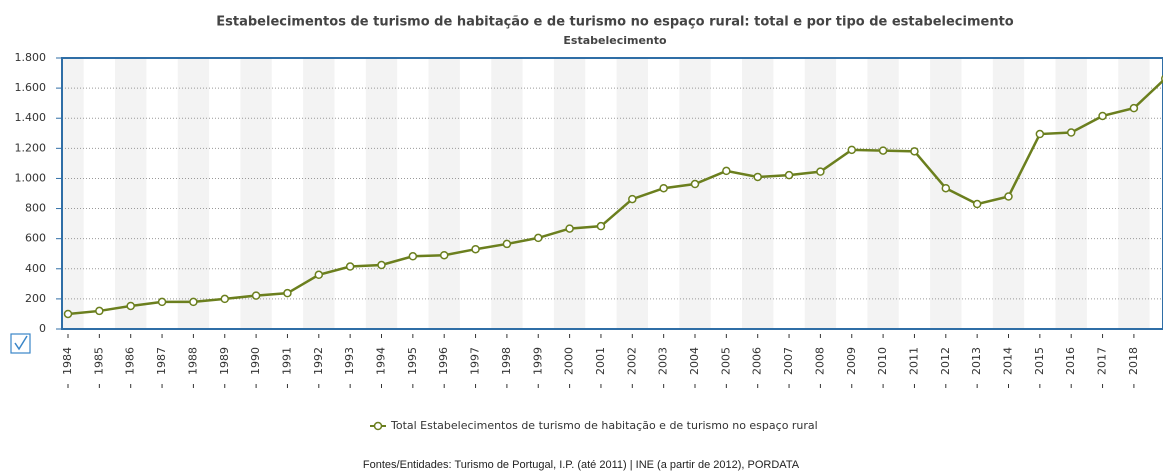 The width and height of the screenshot is (1163, 474). Describe the element at coordinates (31, 117) in the screenshot. I see `y-tick-label: 1.400` at that location.